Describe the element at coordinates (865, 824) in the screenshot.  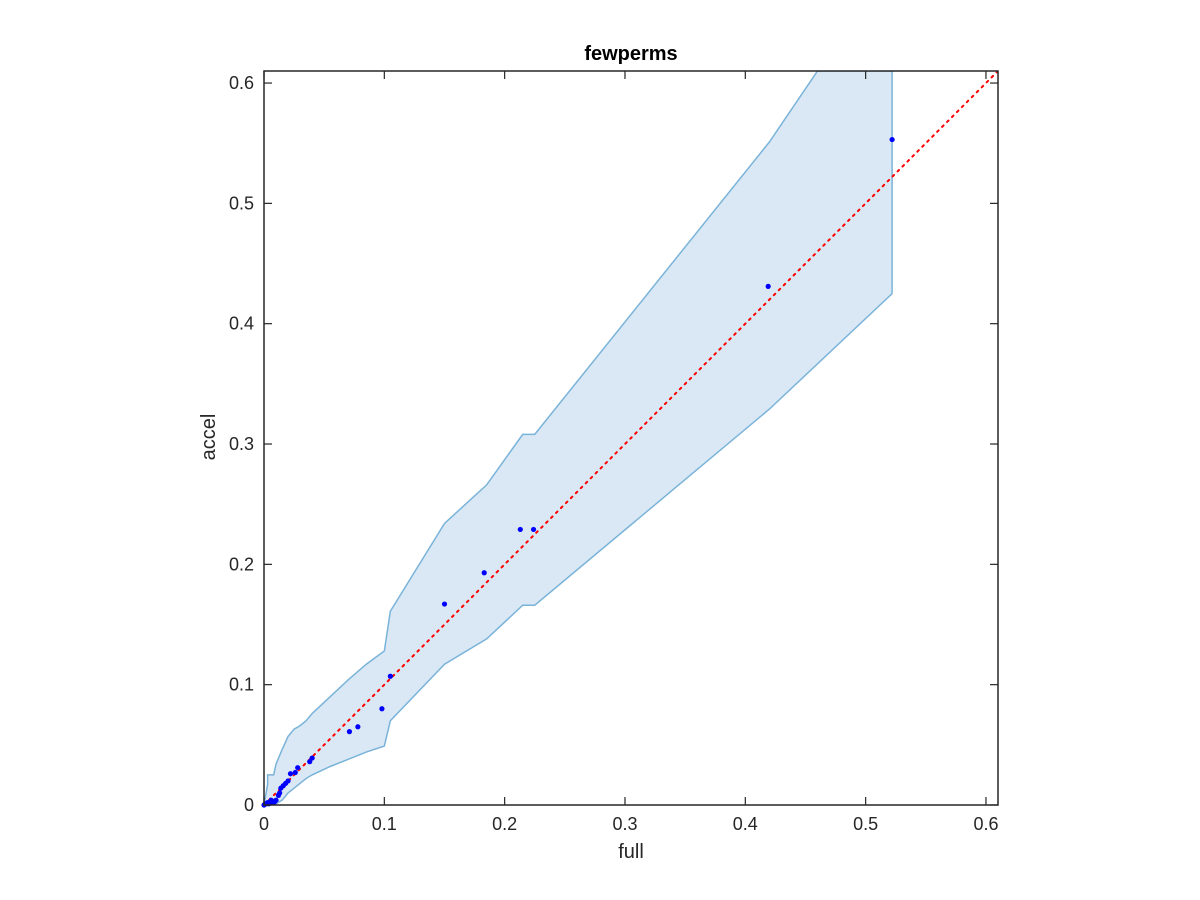
I see `x-tick-label: 0.5` at that location.